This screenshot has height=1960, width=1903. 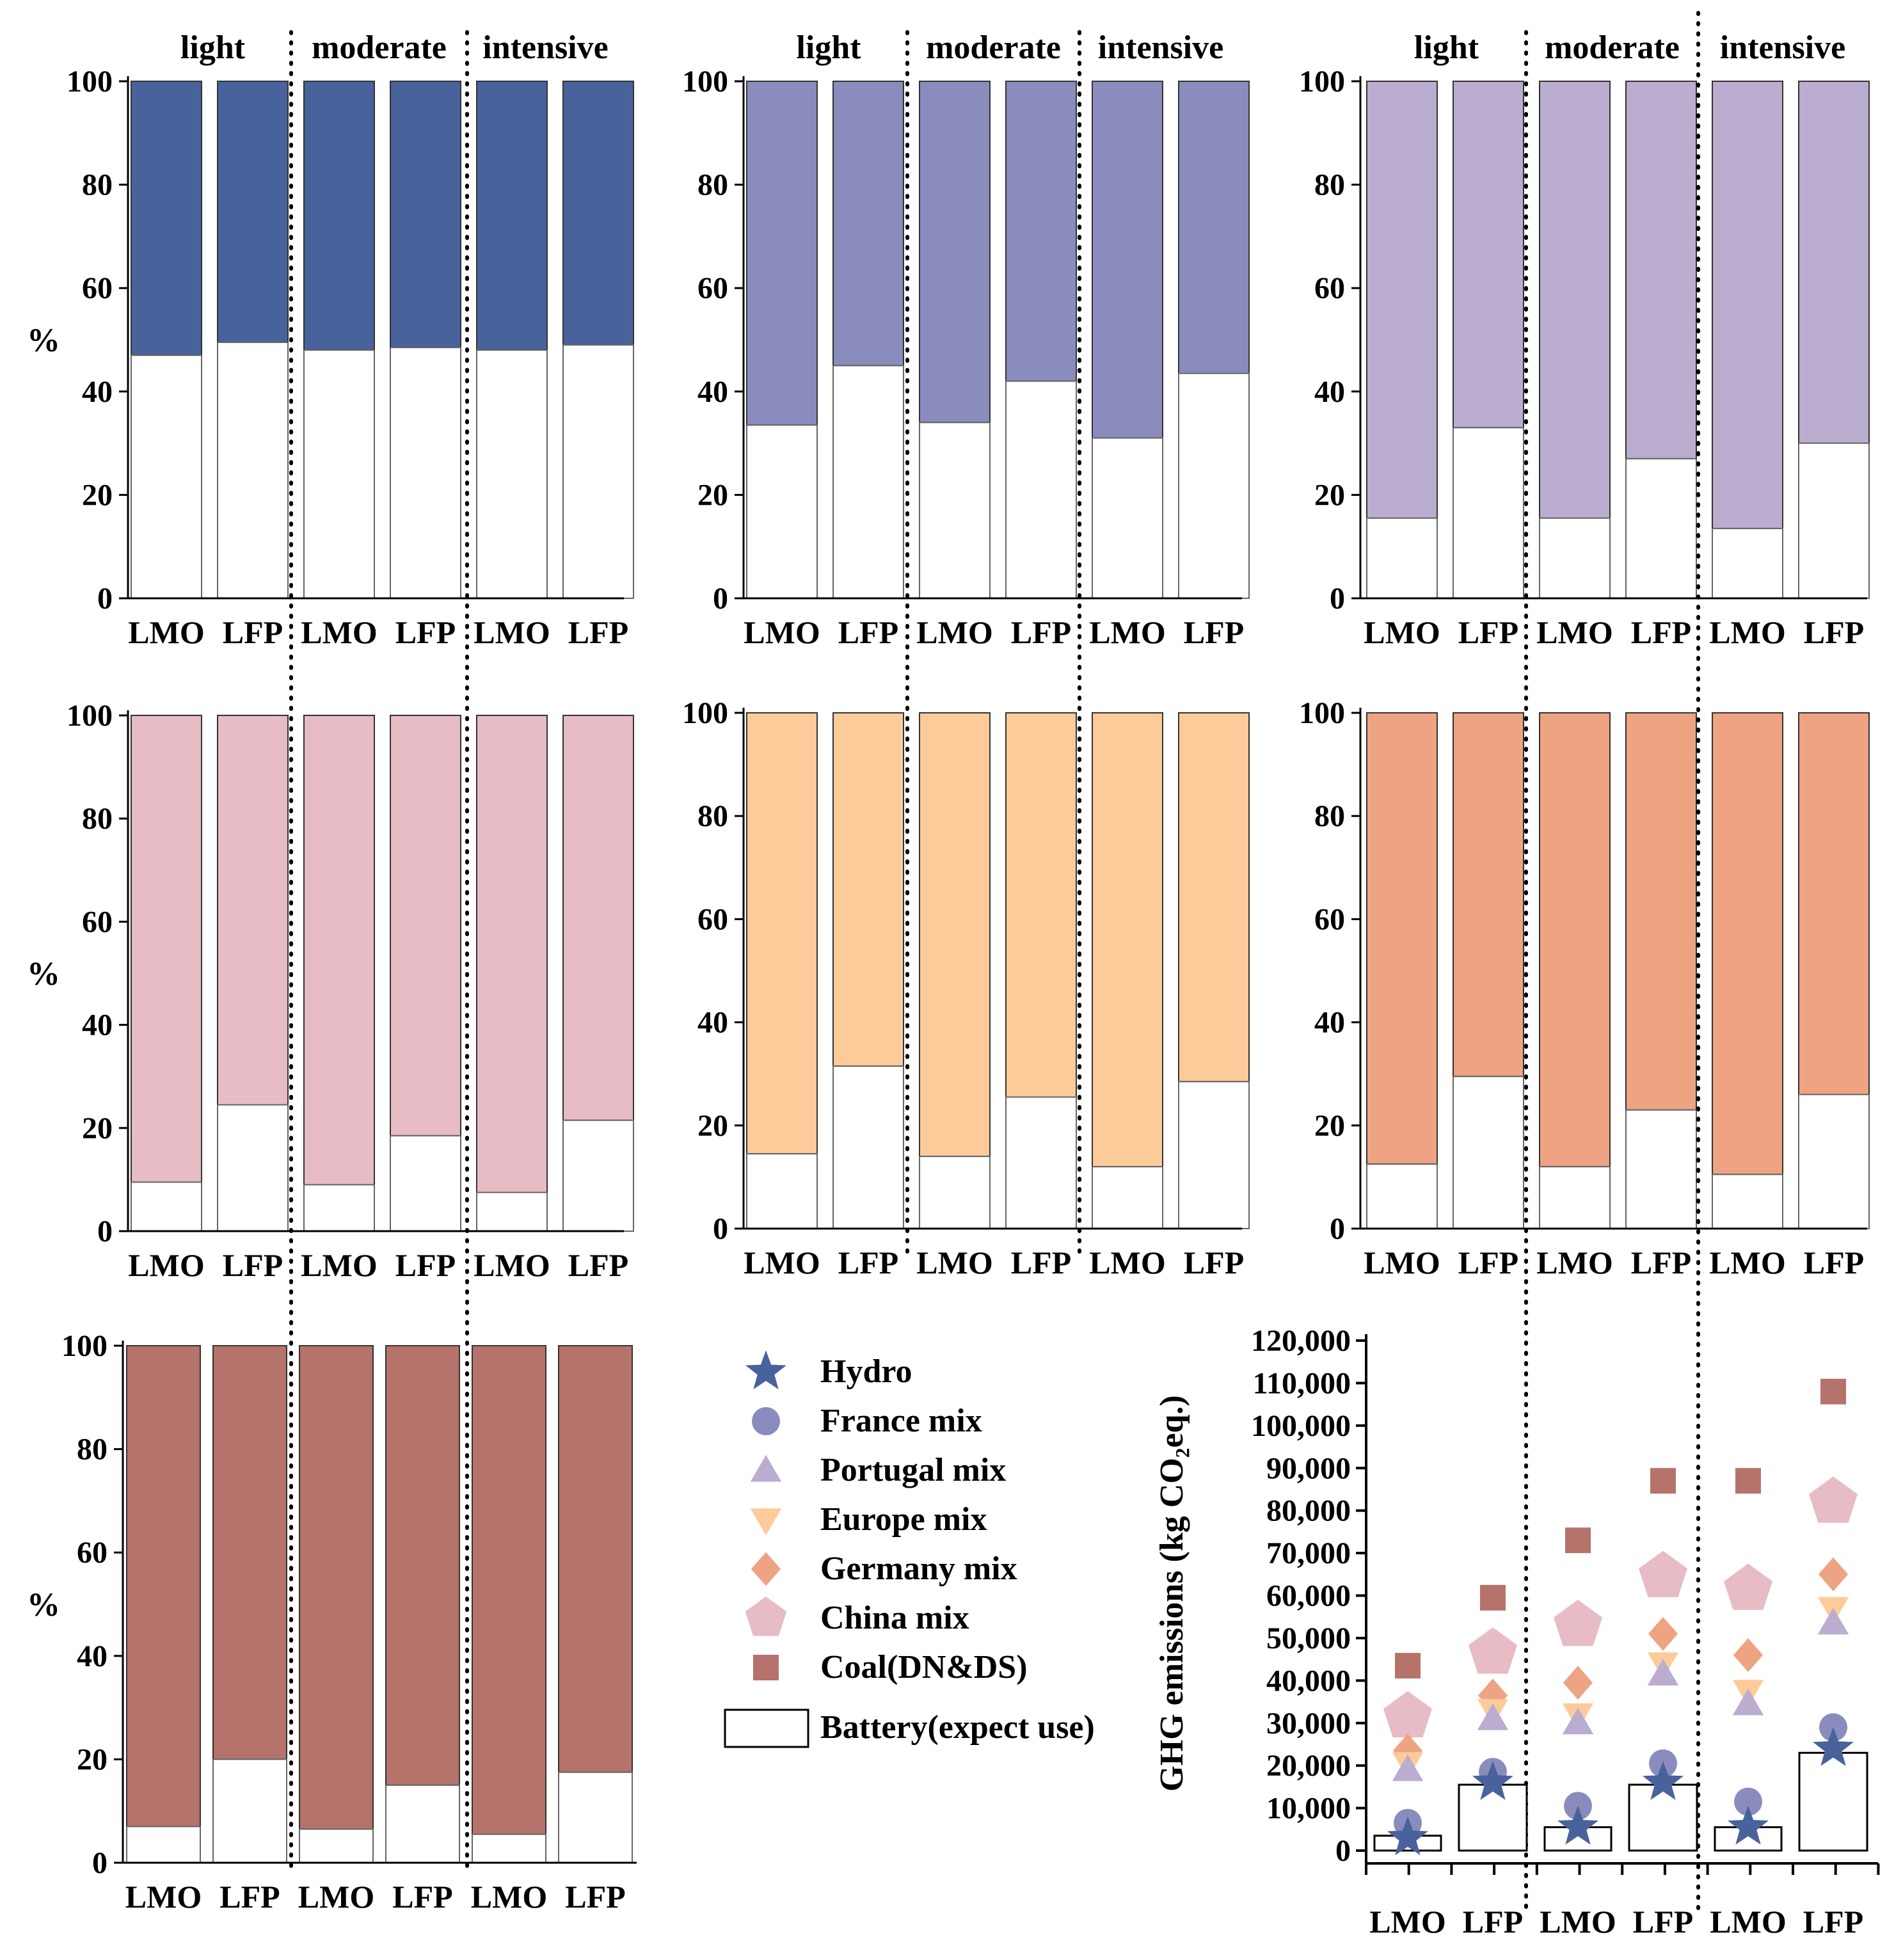 I want to click on y-axis-label: %, so click(x=43, y=1605).